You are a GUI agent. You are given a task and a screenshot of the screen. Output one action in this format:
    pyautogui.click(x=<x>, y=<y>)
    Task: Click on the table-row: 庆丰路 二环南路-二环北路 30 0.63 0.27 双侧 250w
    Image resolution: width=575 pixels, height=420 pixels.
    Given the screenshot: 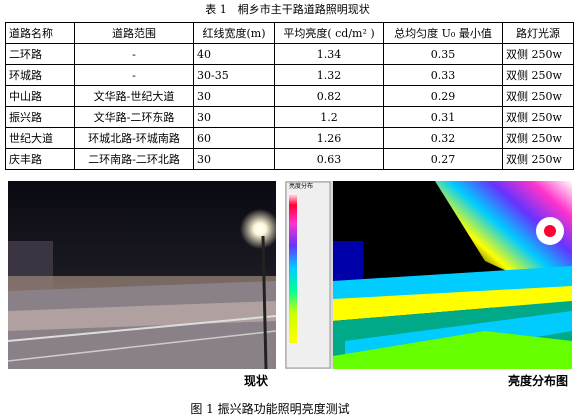 What is the action you would take?
    pyautogui.click(x=289, y=159)
    